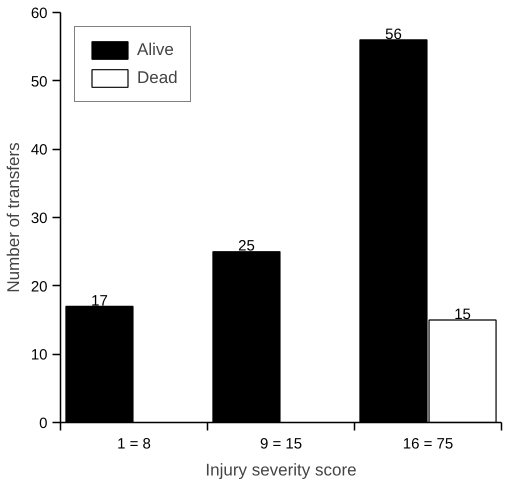 The height and width of the screenshot is (482, 509). I want to click on y-tick-label: 20, so click(39, 287).